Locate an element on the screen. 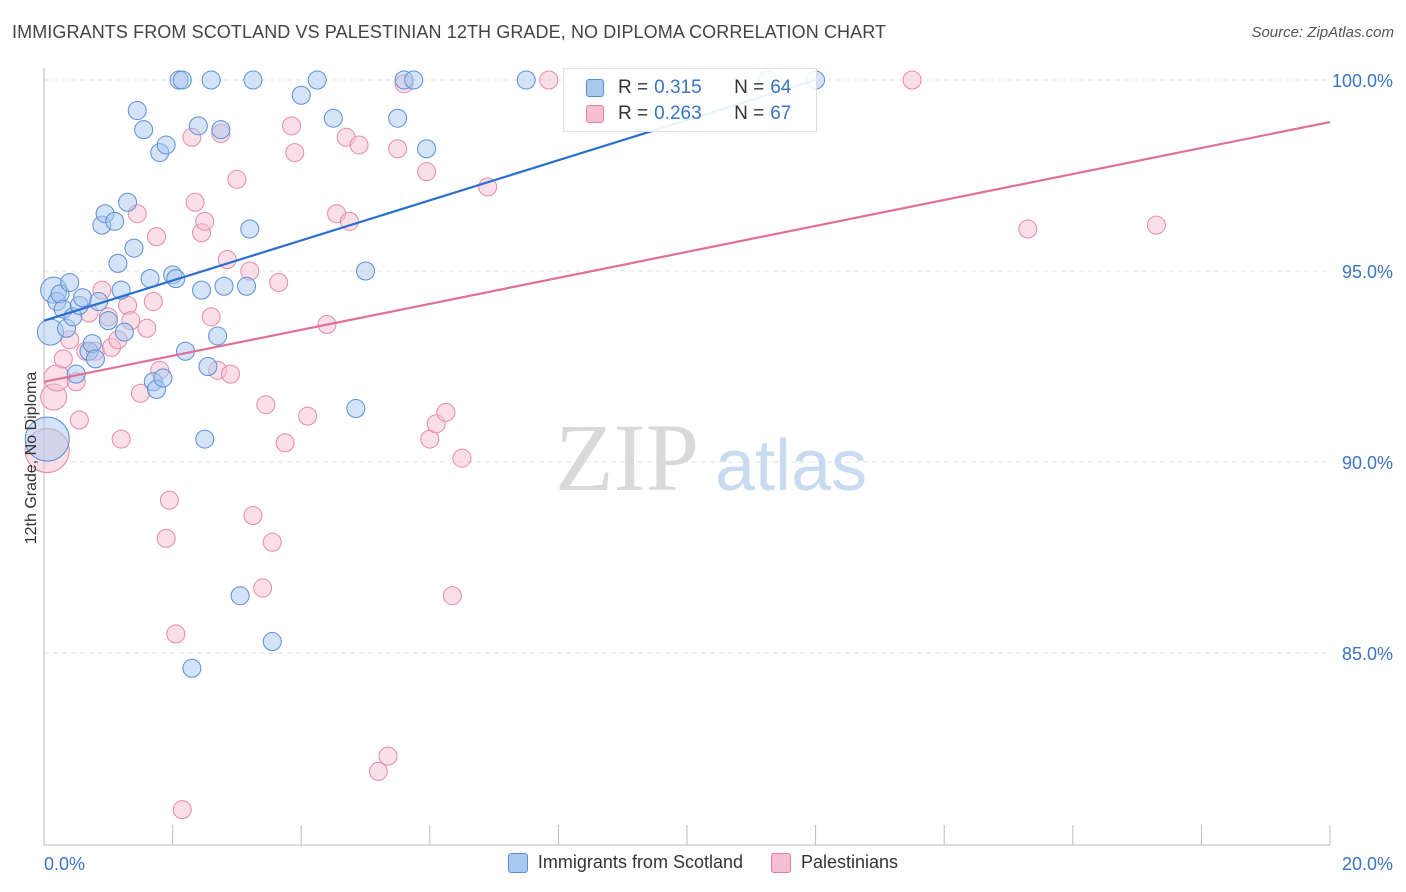 This screenshot has height=892, width=1406. legend-item-scotland: Immigrants from Scotland is located at coordinates (625, 862).